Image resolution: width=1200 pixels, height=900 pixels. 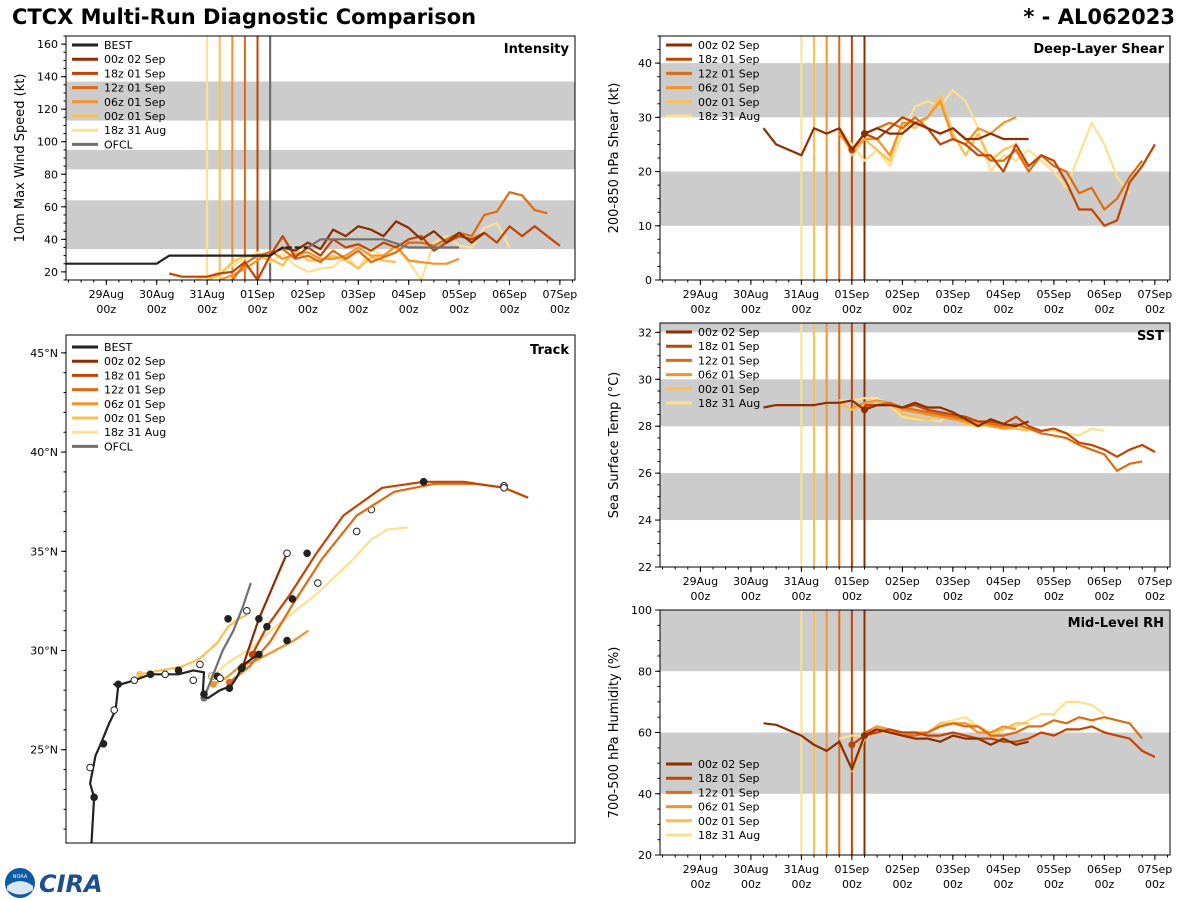 What do you see at coordinates (47, 77) in the screenshot?
I see `intensity-ytick-label: 140` at bounding box center [47, 77].